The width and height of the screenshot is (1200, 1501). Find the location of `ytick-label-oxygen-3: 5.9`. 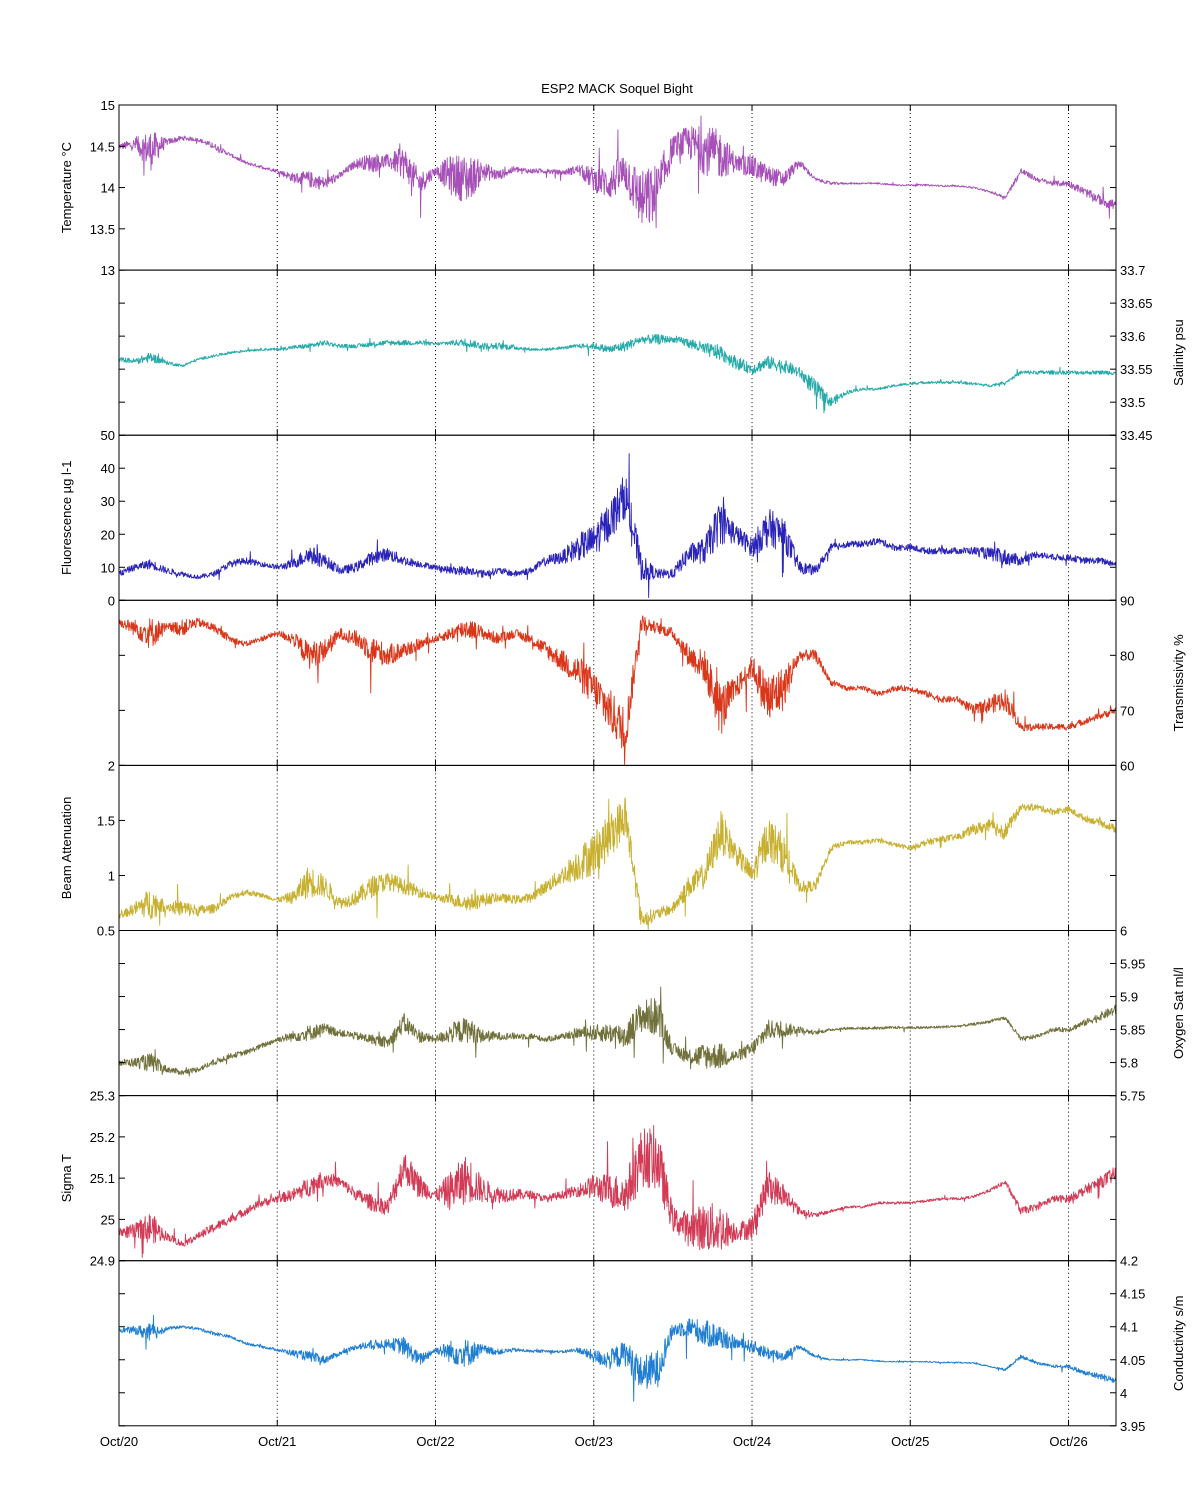

ytick-label-oxygen-3: 5.9 is located at coordinates (1129, 997).